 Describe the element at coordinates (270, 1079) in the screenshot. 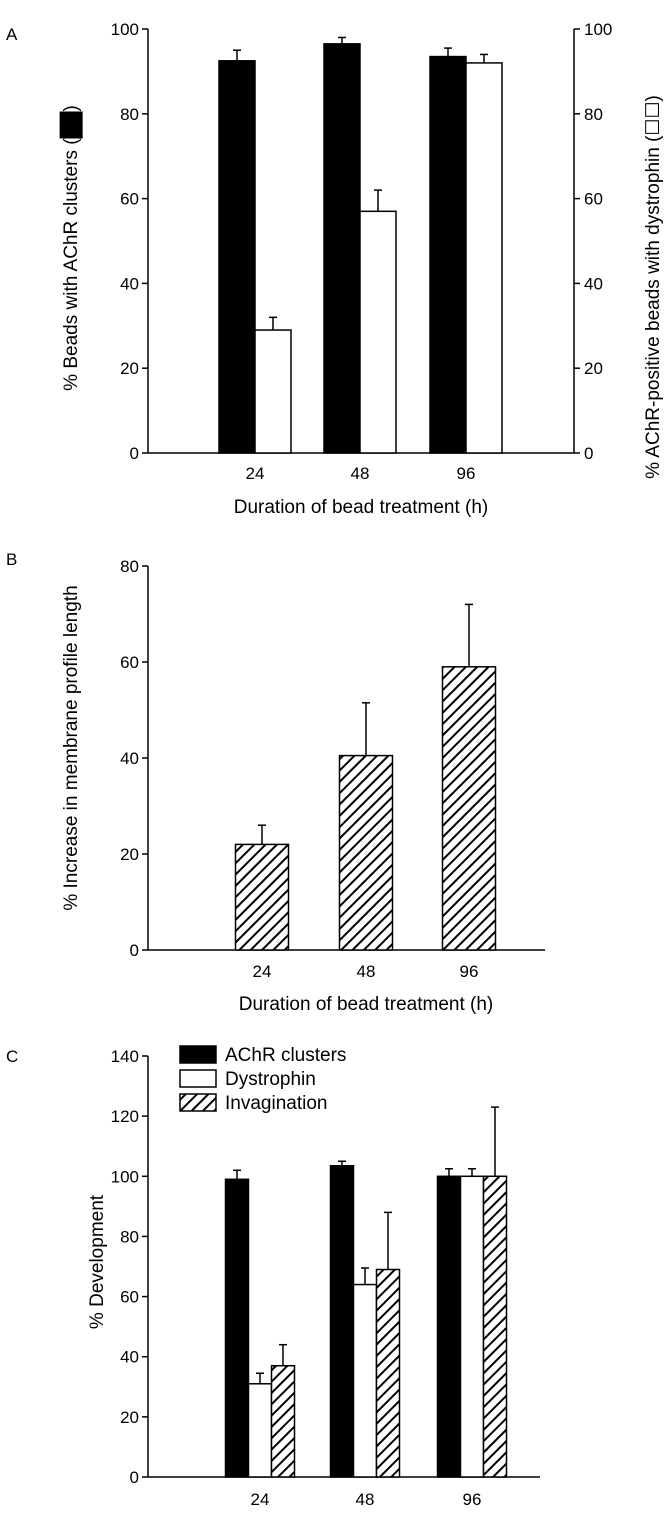

I see `legend-label: Dystrophin` at that location.